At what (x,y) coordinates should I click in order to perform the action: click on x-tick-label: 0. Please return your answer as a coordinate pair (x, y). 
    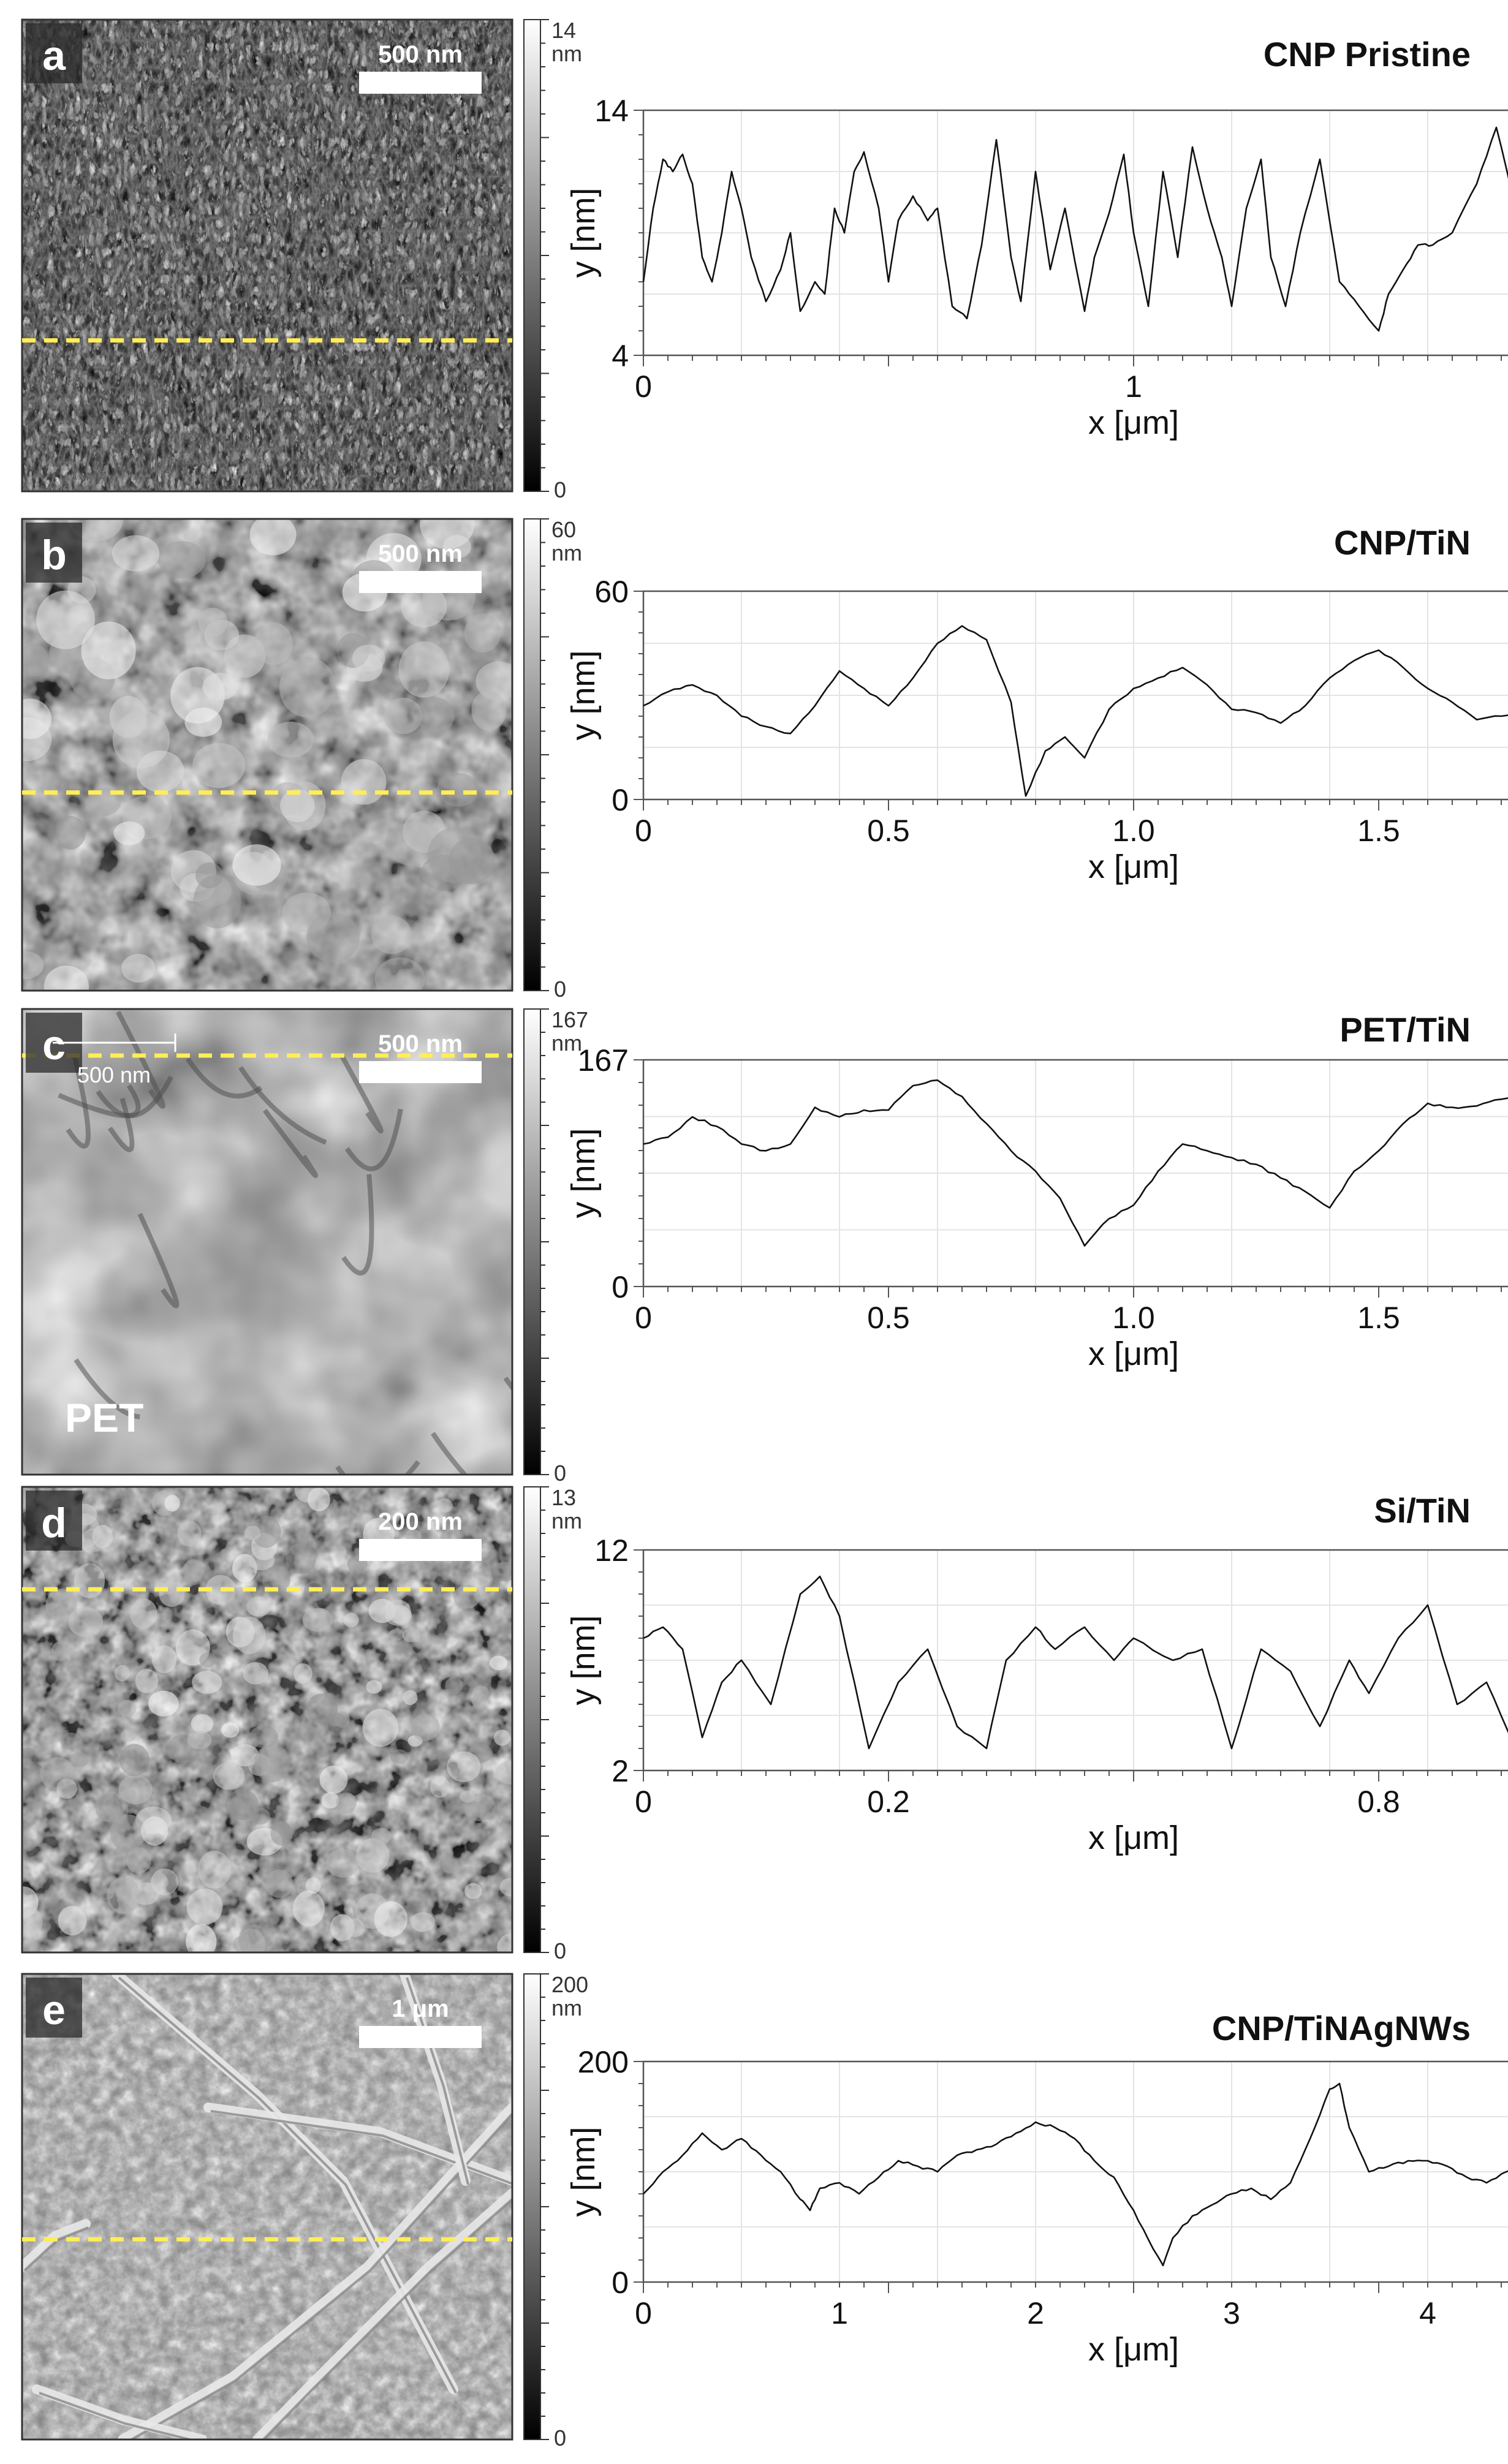
    Looking at the image, I should click on (643, 1802).